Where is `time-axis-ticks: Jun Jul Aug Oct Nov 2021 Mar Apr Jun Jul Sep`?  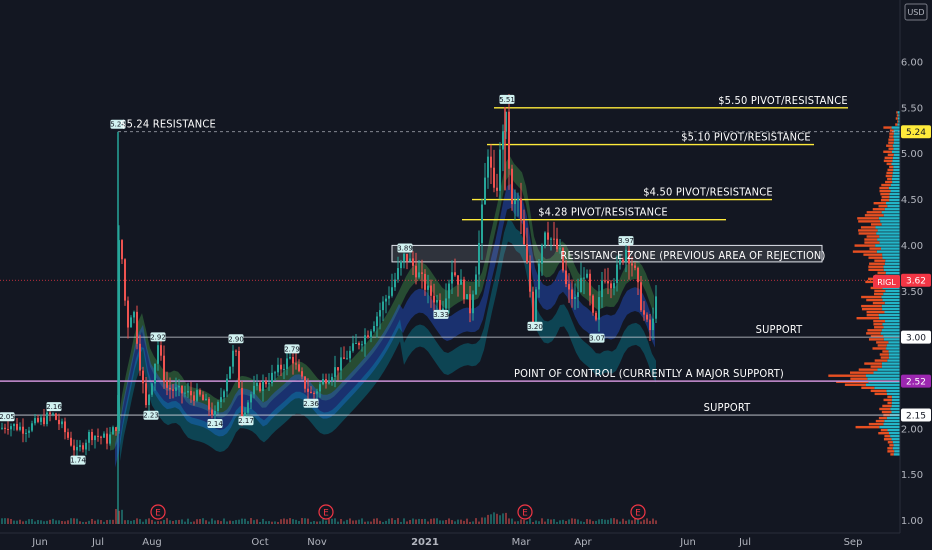 time-axis-ticks: Jun Jul Aug Oct Nov 2021 Mar Apr Jun Jul Sep is located at coordinates (446, 542).